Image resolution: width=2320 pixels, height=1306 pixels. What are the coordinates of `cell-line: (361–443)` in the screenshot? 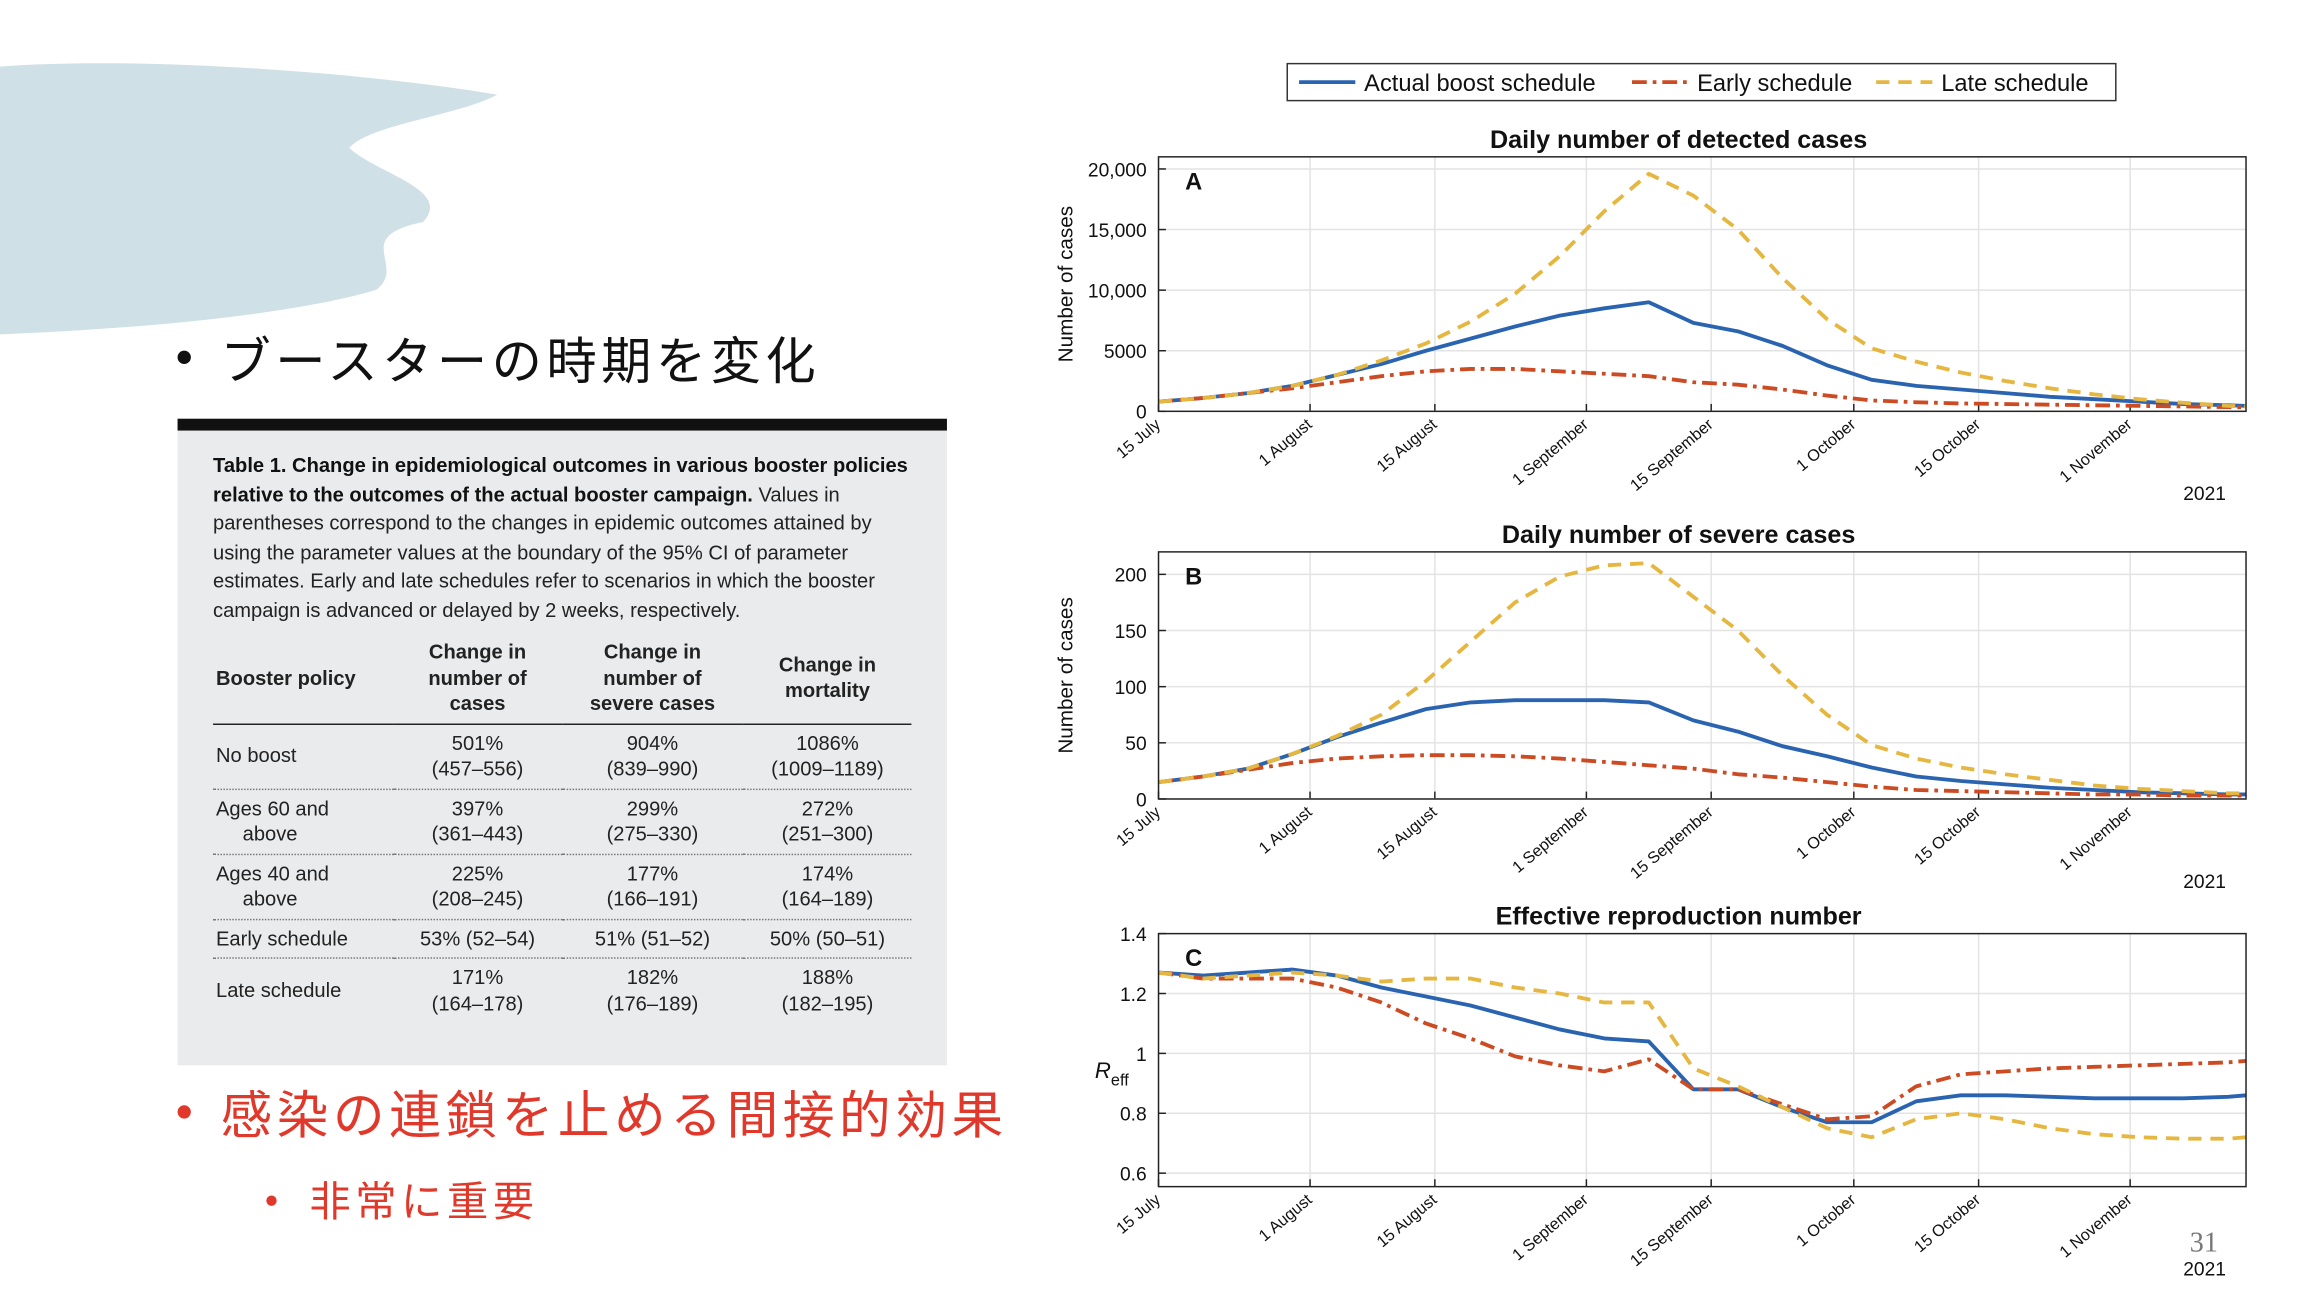 It's located at (477, 833).